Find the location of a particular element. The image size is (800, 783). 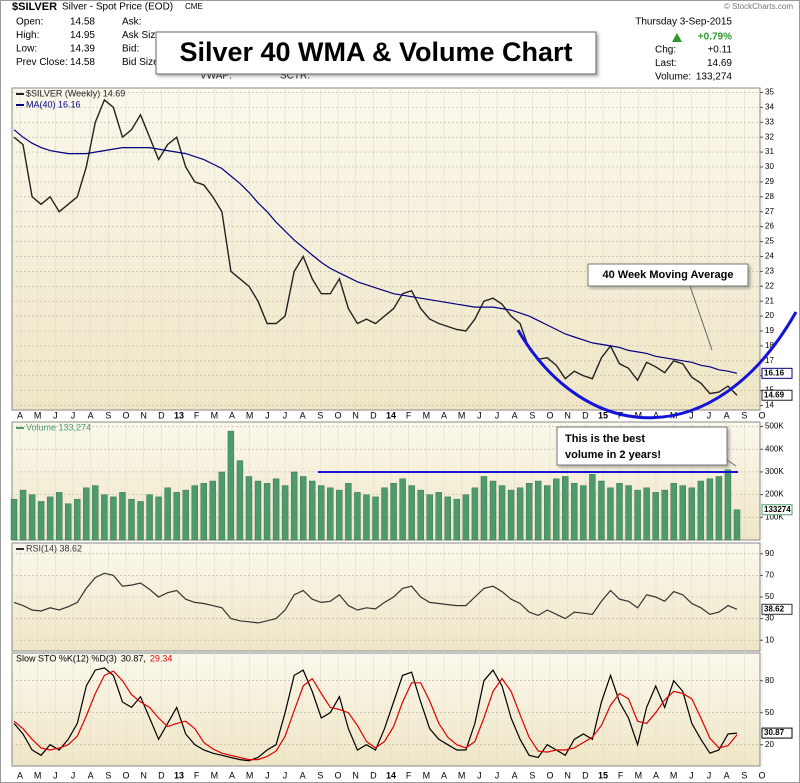

quote-value: 14.39 is located at coordinates (82, 49).